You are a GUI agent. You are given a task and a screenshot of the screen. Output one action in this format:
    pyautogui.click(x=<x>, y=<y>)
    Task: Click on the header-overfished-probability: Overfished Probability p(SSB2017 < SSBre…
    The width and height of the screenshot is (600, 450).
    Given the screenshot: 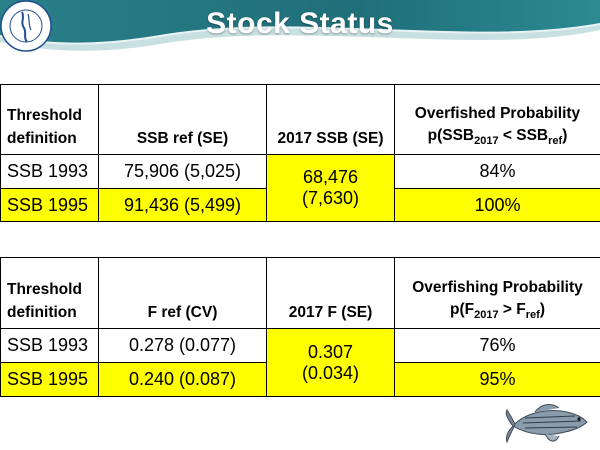 What is the action you would take?
    pyautogui.click(x=497, y=119)
    